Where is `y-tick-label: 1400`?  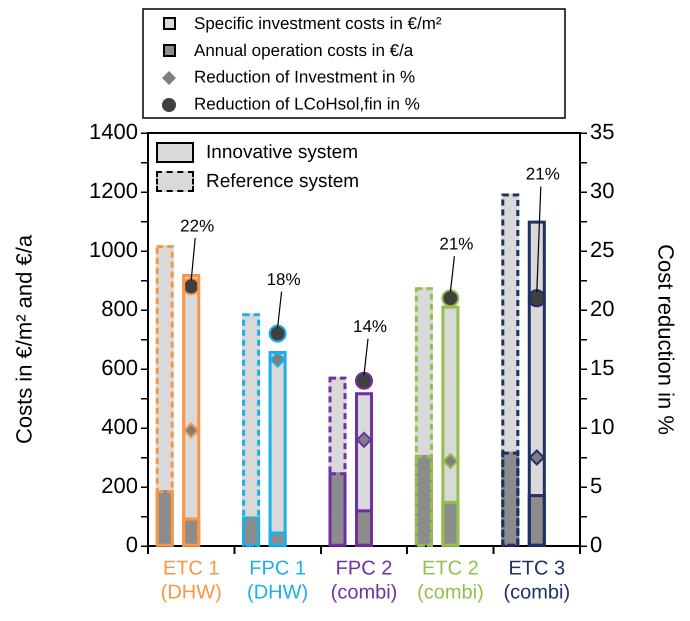
y-tick-label: 1400 is located at coordinates (113, 131).